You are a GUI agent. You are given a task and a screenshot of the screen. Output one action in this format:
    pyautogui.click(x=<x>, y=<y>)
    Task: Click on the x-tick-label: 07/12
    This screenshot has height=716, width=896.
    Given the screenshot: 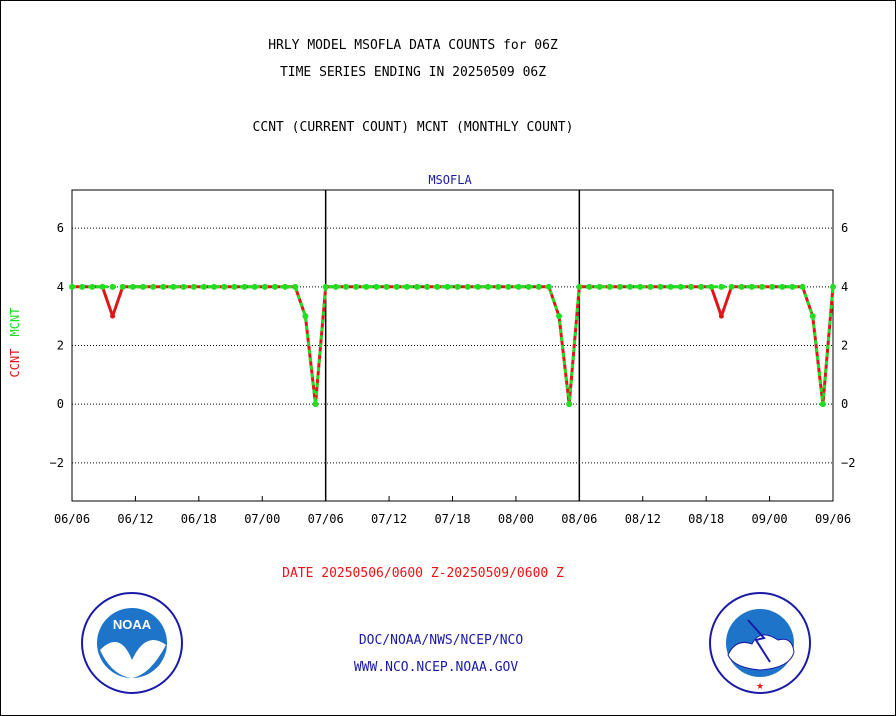 What is the action you would take?
    pyautogui.click(x=389, y=519)
    